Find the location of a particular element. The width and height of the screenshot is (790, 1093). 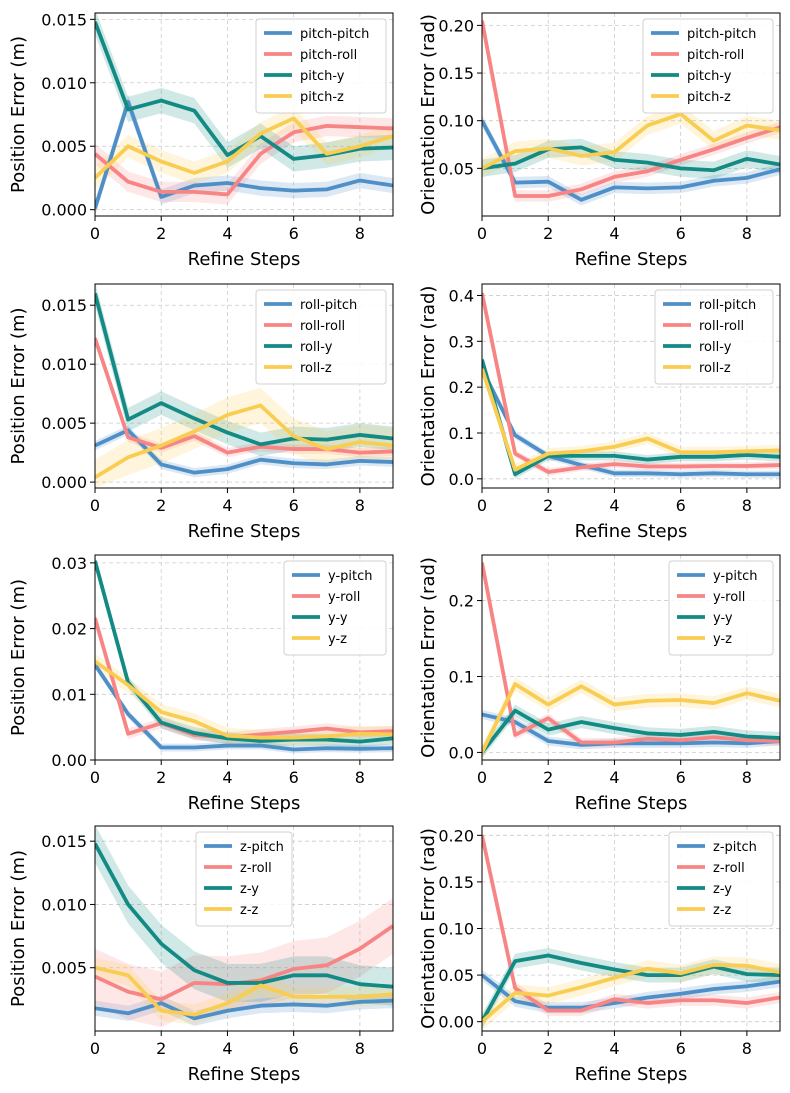

y-tick-label: 0.20 is located at coordinates (456, 835).